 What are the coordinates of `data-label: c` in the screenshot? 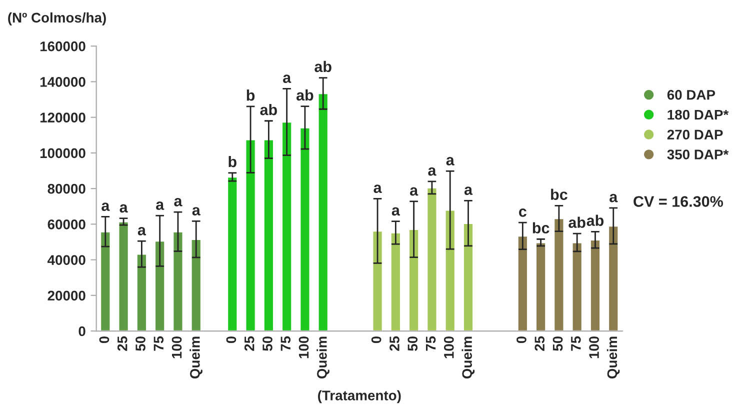 It's located at (522, 212).